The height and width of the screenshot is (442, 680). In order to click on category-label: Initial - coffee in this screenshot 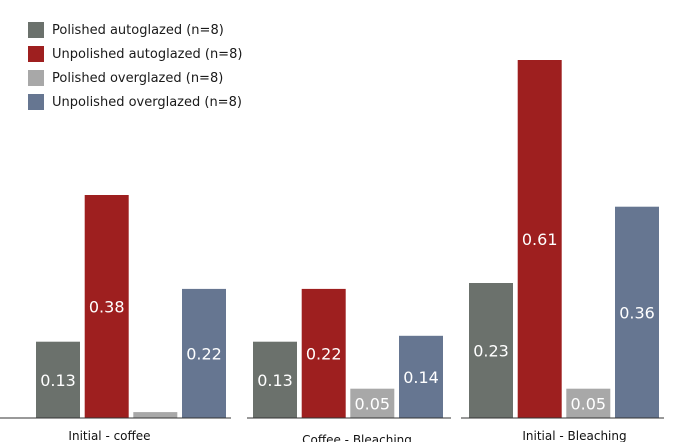, I will do `click(109, 435)`.